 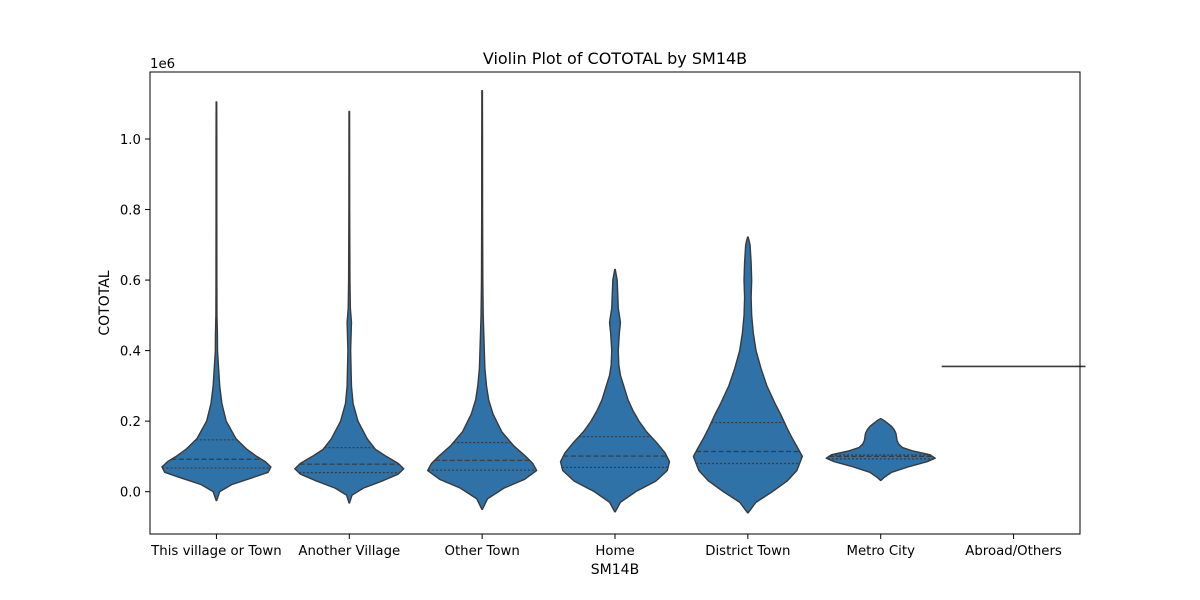 What do you see at coordinates (130, 211) in the screenshot?
I see `y-tick-label: 0.8` at bounding box center [130, 211].